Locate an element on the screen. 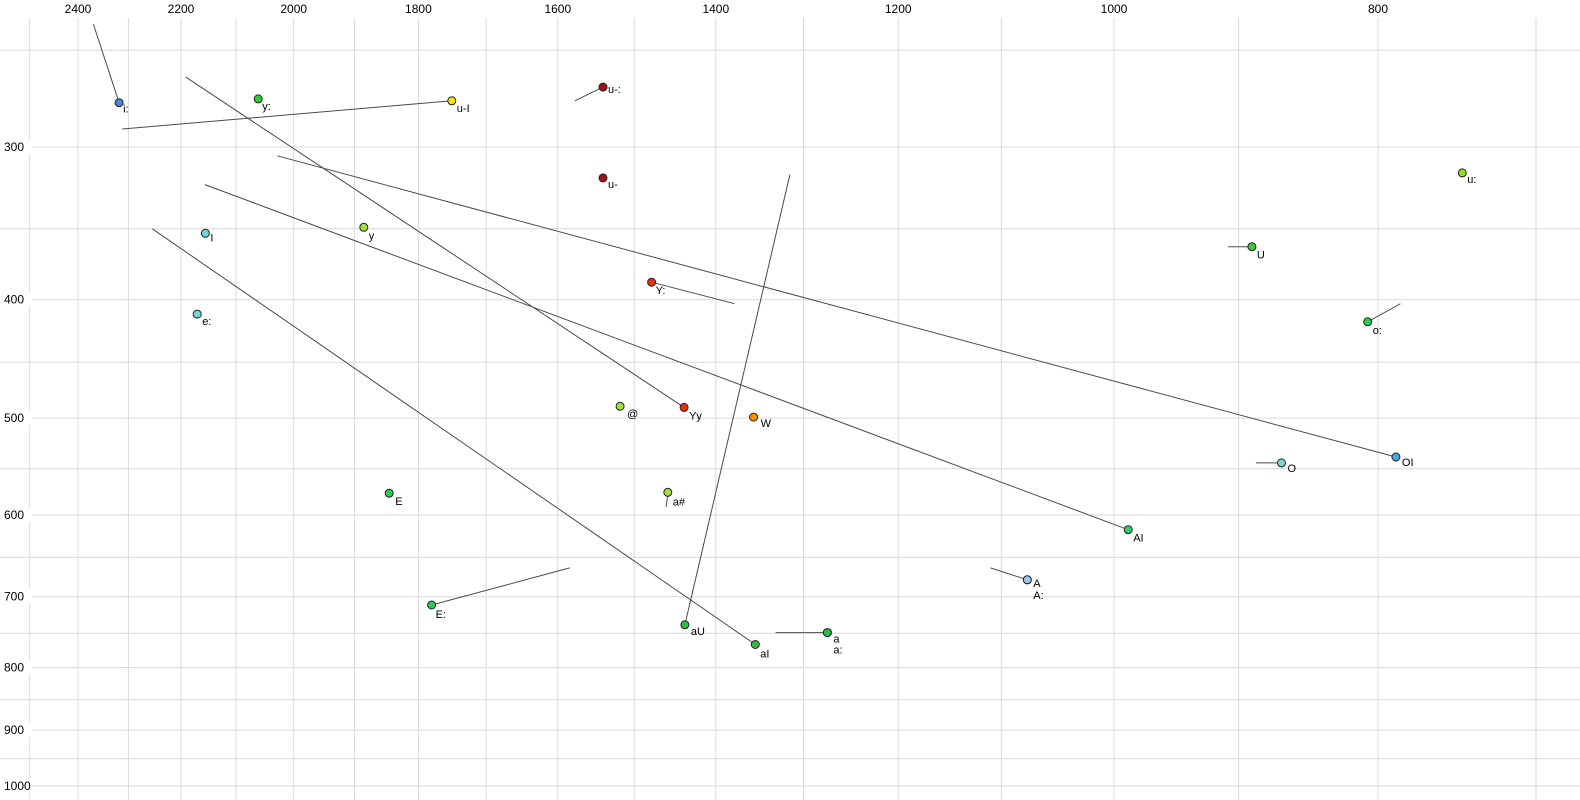  vowel-label-a: a: is located at coordinates (837, 651).